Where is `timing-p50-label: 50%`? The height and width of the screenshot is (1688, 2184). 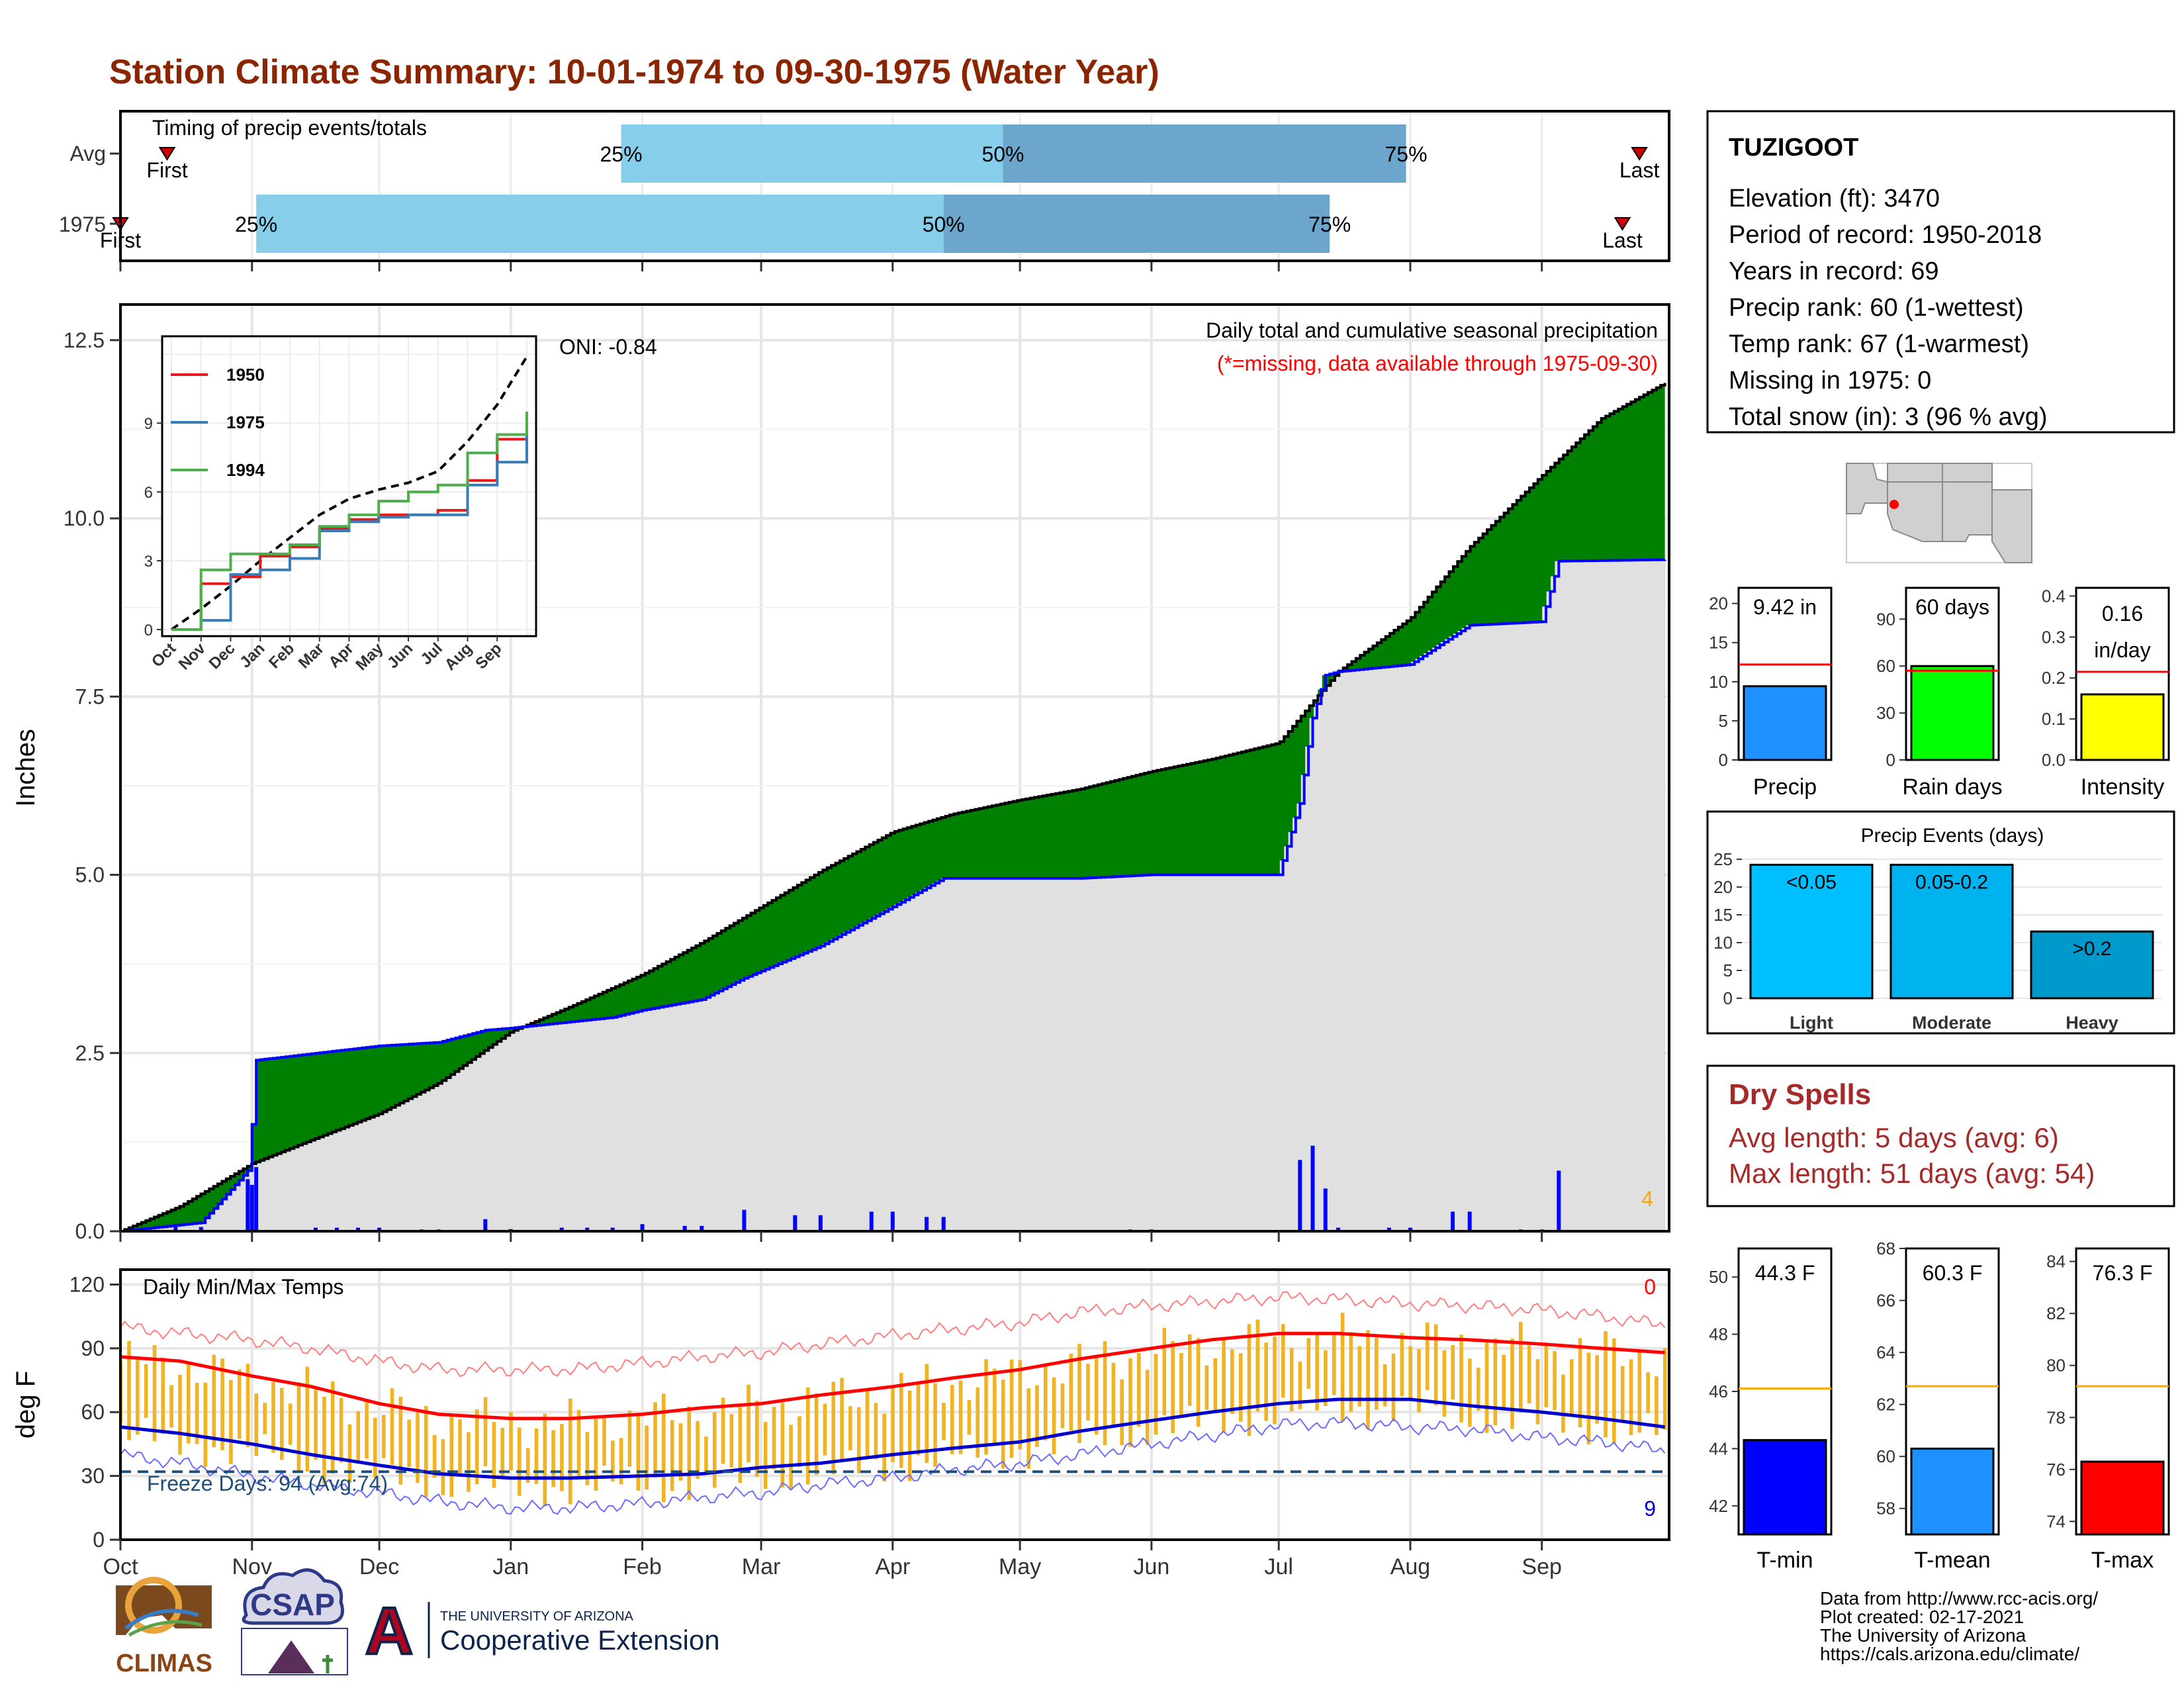 timing-p50-label: 50% is located at coordinates (944, 224).